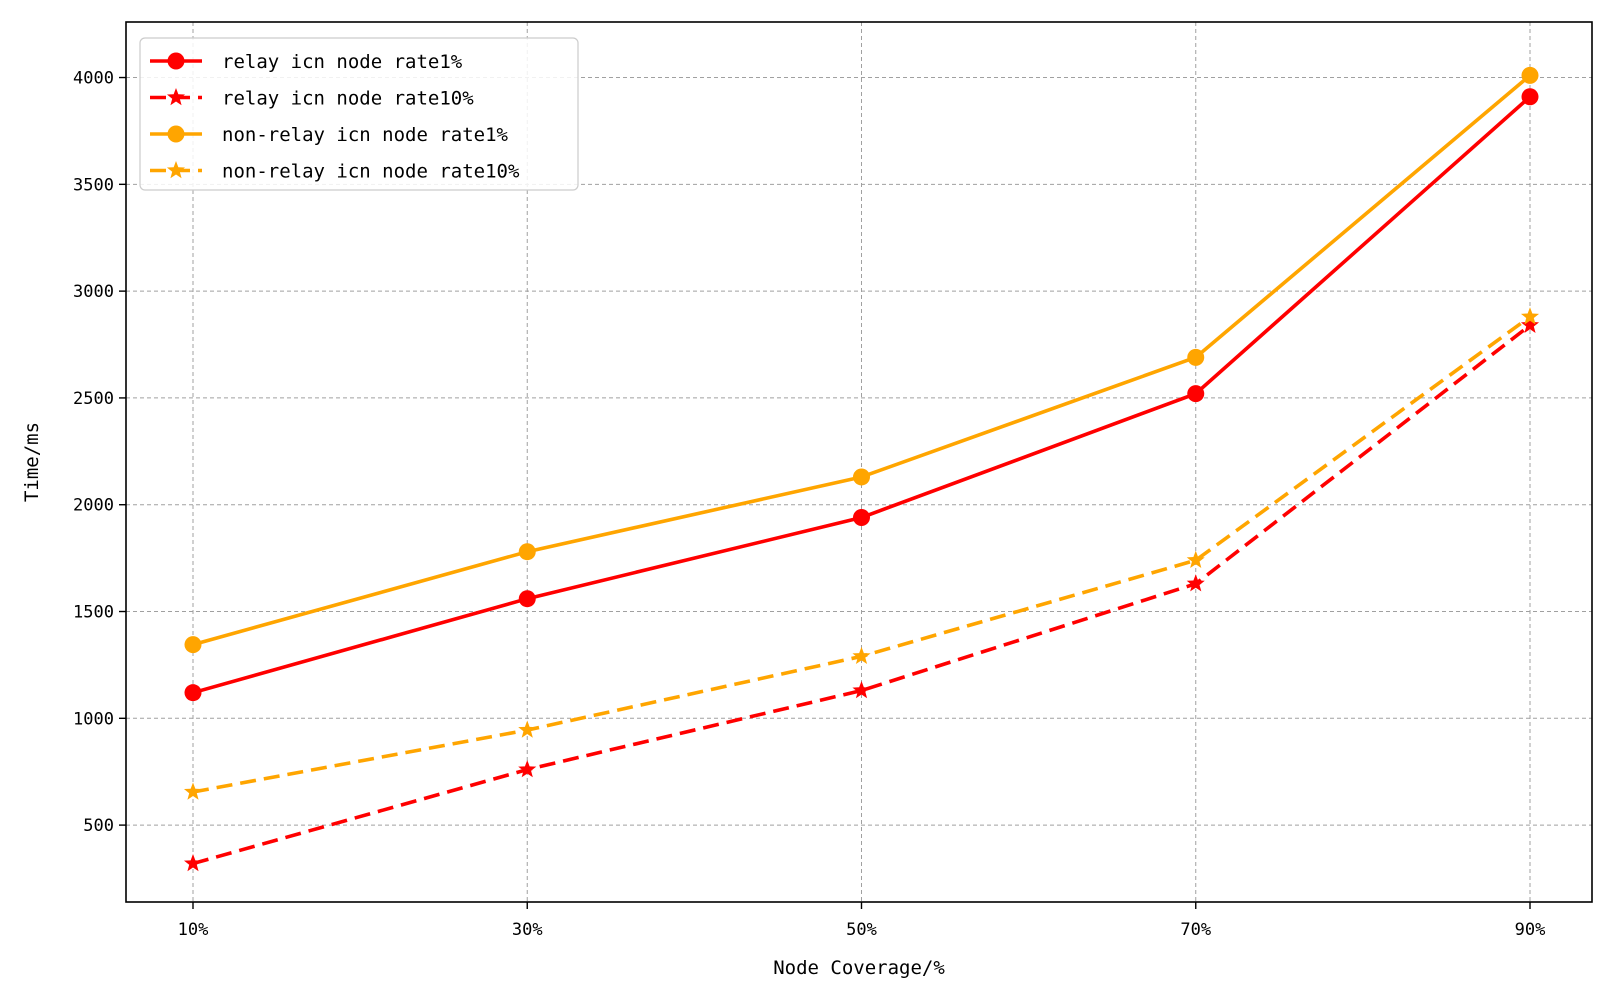 This screenshot has width=1612, height=993. I want to click on y-tick-label: 3000, so click(93, 292).